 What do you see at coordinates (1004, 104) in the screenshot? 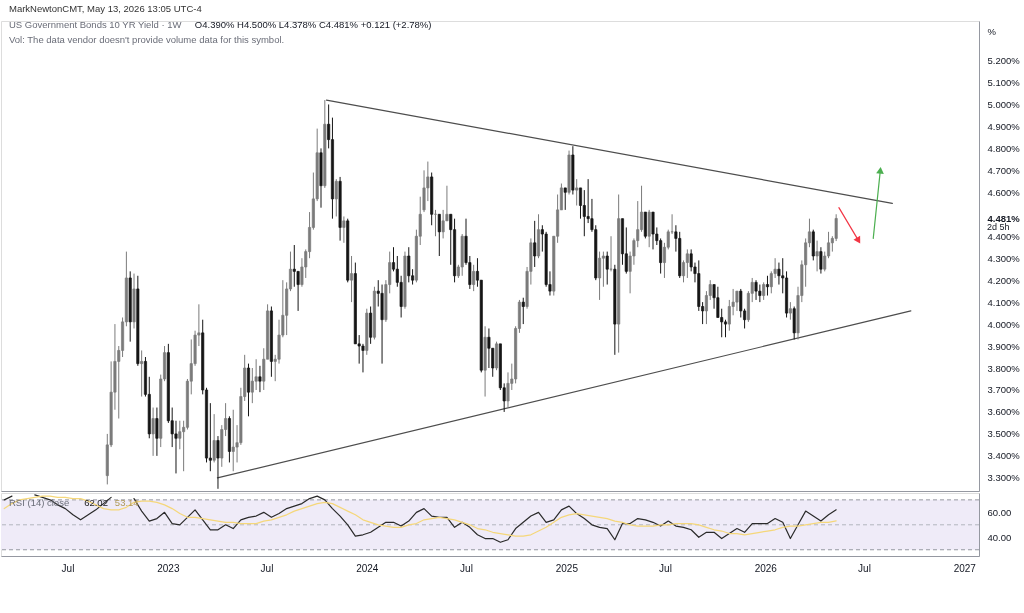
I see `y-tick-label: 5.000%` at bounding box center [1004, 104].